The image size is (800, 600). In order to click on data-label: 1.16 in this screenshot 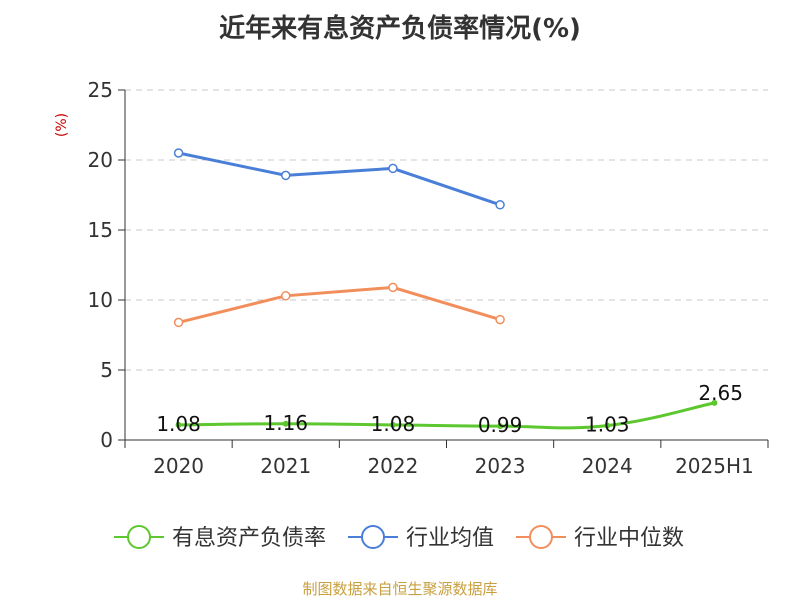, I will do `click(285, 423)`.